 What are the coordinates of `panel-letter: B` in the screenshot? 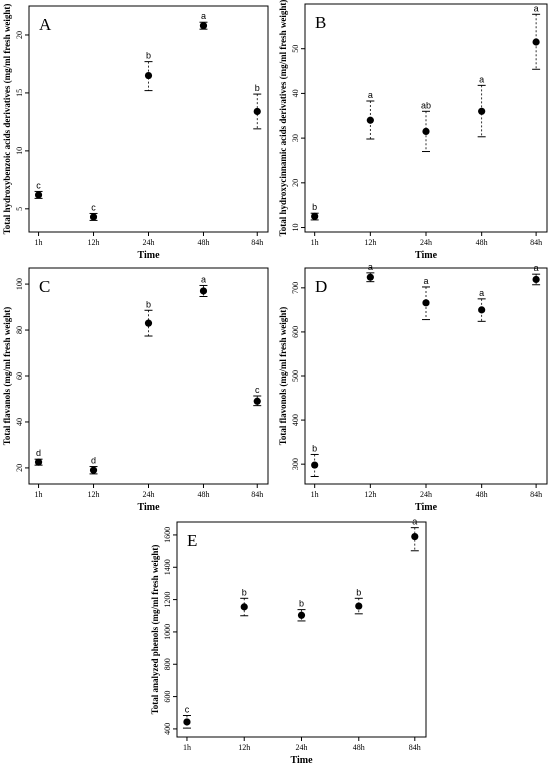 It's located at (320, 22).